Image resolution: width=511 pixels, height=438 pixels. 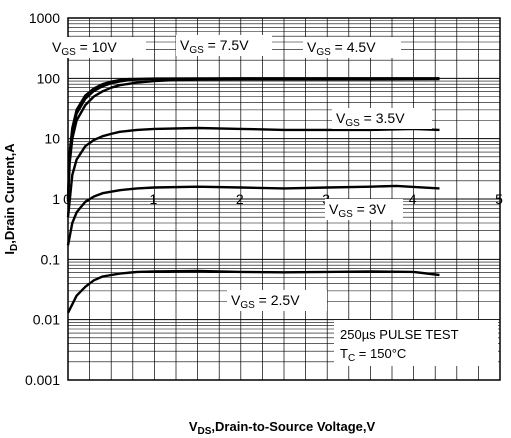 What do you see at coordinates (51, 259) in the screenshot?
I see `y-tick-label: 0.1` at bounding box center [51, 259].